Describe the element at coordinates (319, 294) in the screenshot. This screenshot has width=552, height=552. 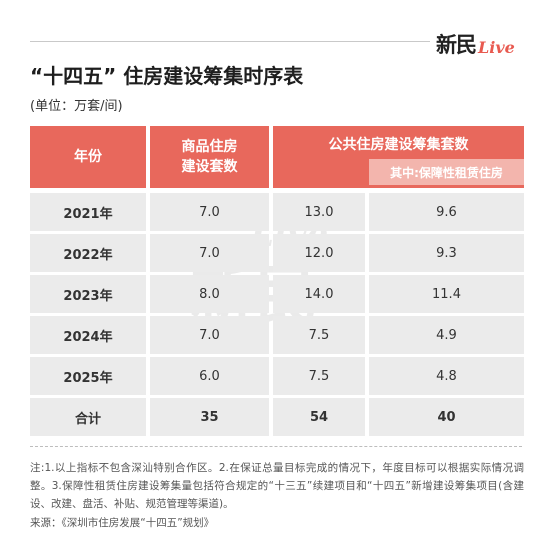
I see `table-cell-public: 14.0` at that location.